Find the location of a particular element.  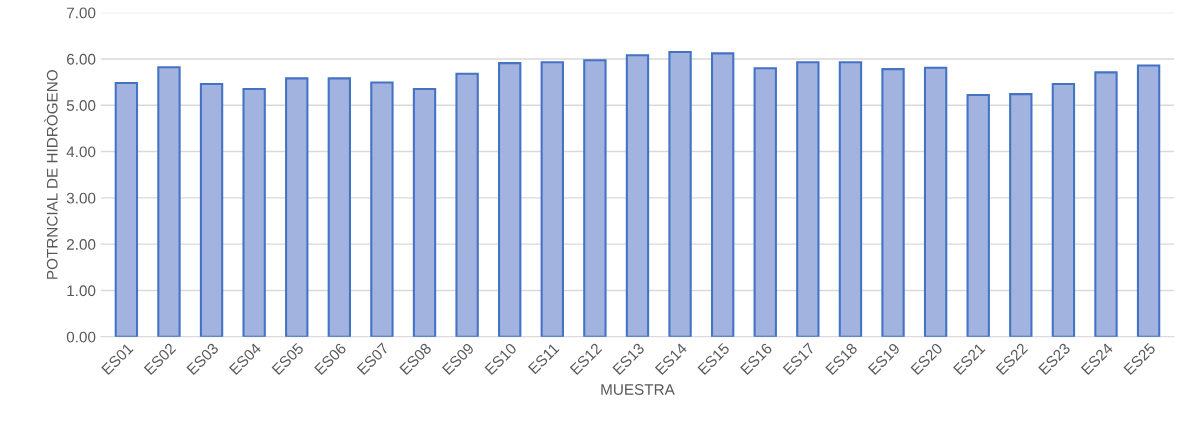

y-tick-label: 0.00 is located at coordinates (81, 337).